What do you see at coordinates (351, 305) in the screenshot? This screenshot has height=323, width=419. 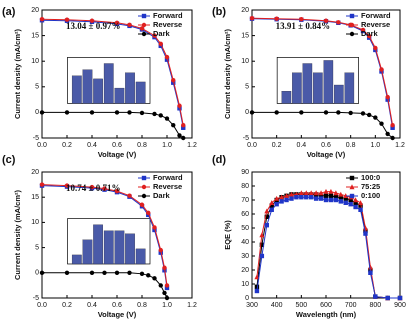 I see `x-tick-label: 700` at bounding box center [351, 305].